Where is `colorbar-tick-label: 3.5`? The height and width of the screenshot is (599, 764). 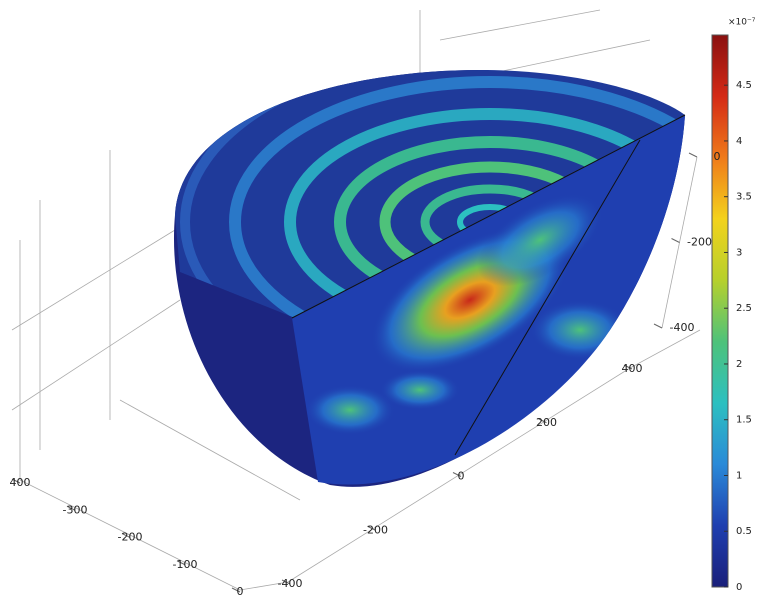 colorbar-tick-label: 3.5 is located at coordinates (744, 197).